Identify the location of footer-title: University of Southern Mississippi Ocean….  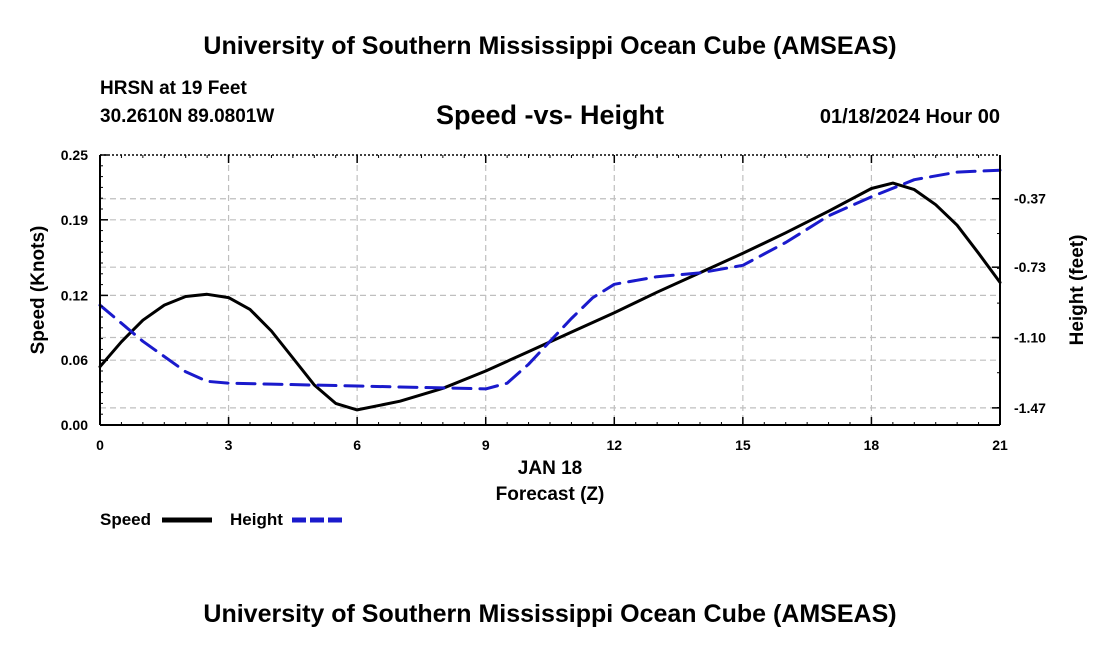
(550, 614).